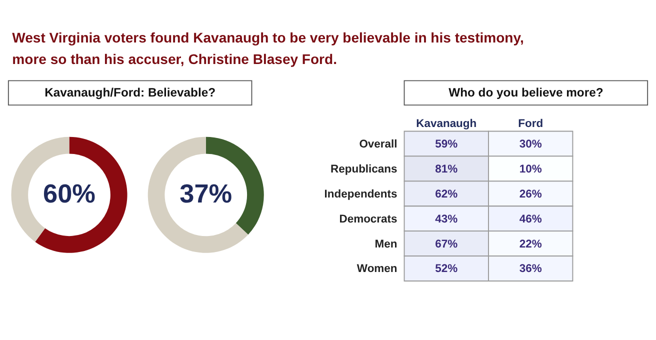 The width and height of the screenshot is (656, 340). What do you see at coordinates (377, 269) in the screenshot?
I see `y-tick-label: Women` at bounding box center [377, 269].